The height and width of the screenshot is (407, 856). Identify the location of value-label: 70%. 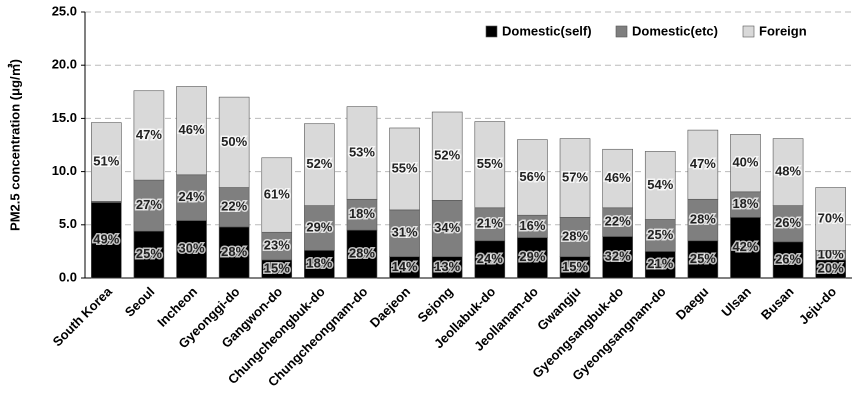
(831, 217).